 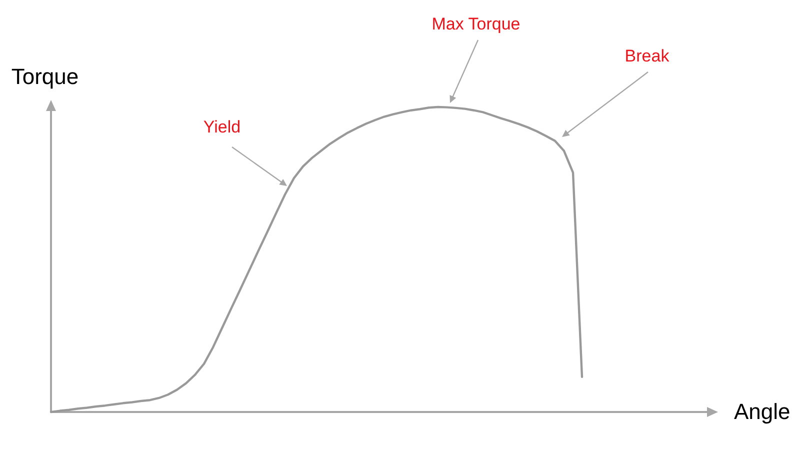 What do you see at coordinates (762, 411) in the screenshot?
I see `x-axis-title: Angle` at bounding box center [762, 411].